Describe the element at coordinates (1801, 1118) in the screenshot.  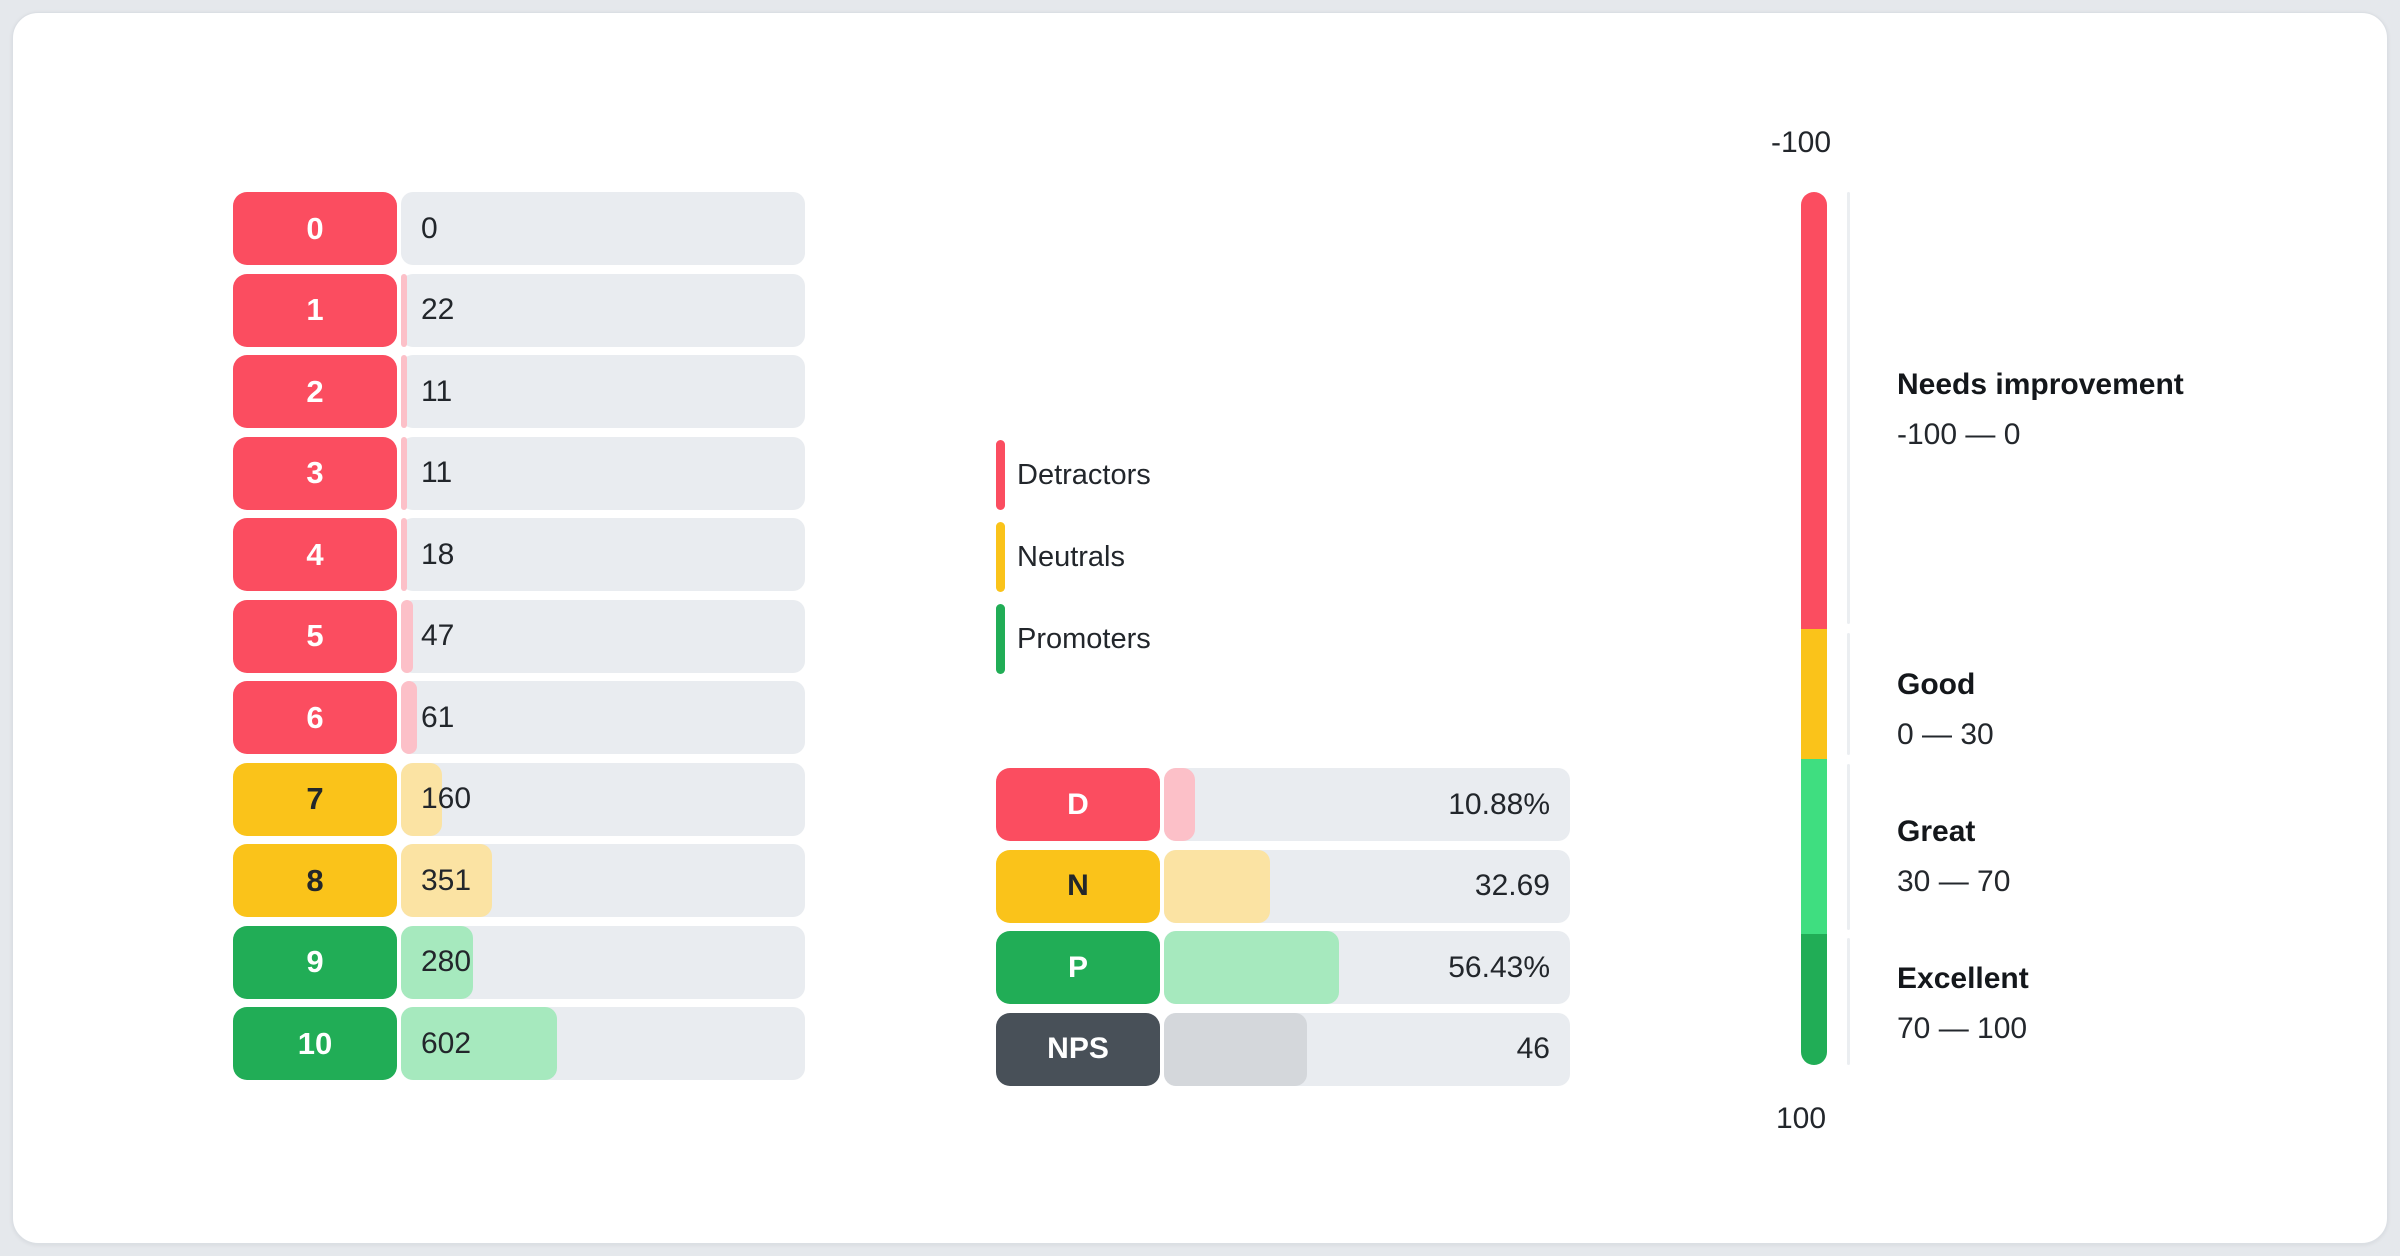
I see `gauge-max-label: 100` at that location.